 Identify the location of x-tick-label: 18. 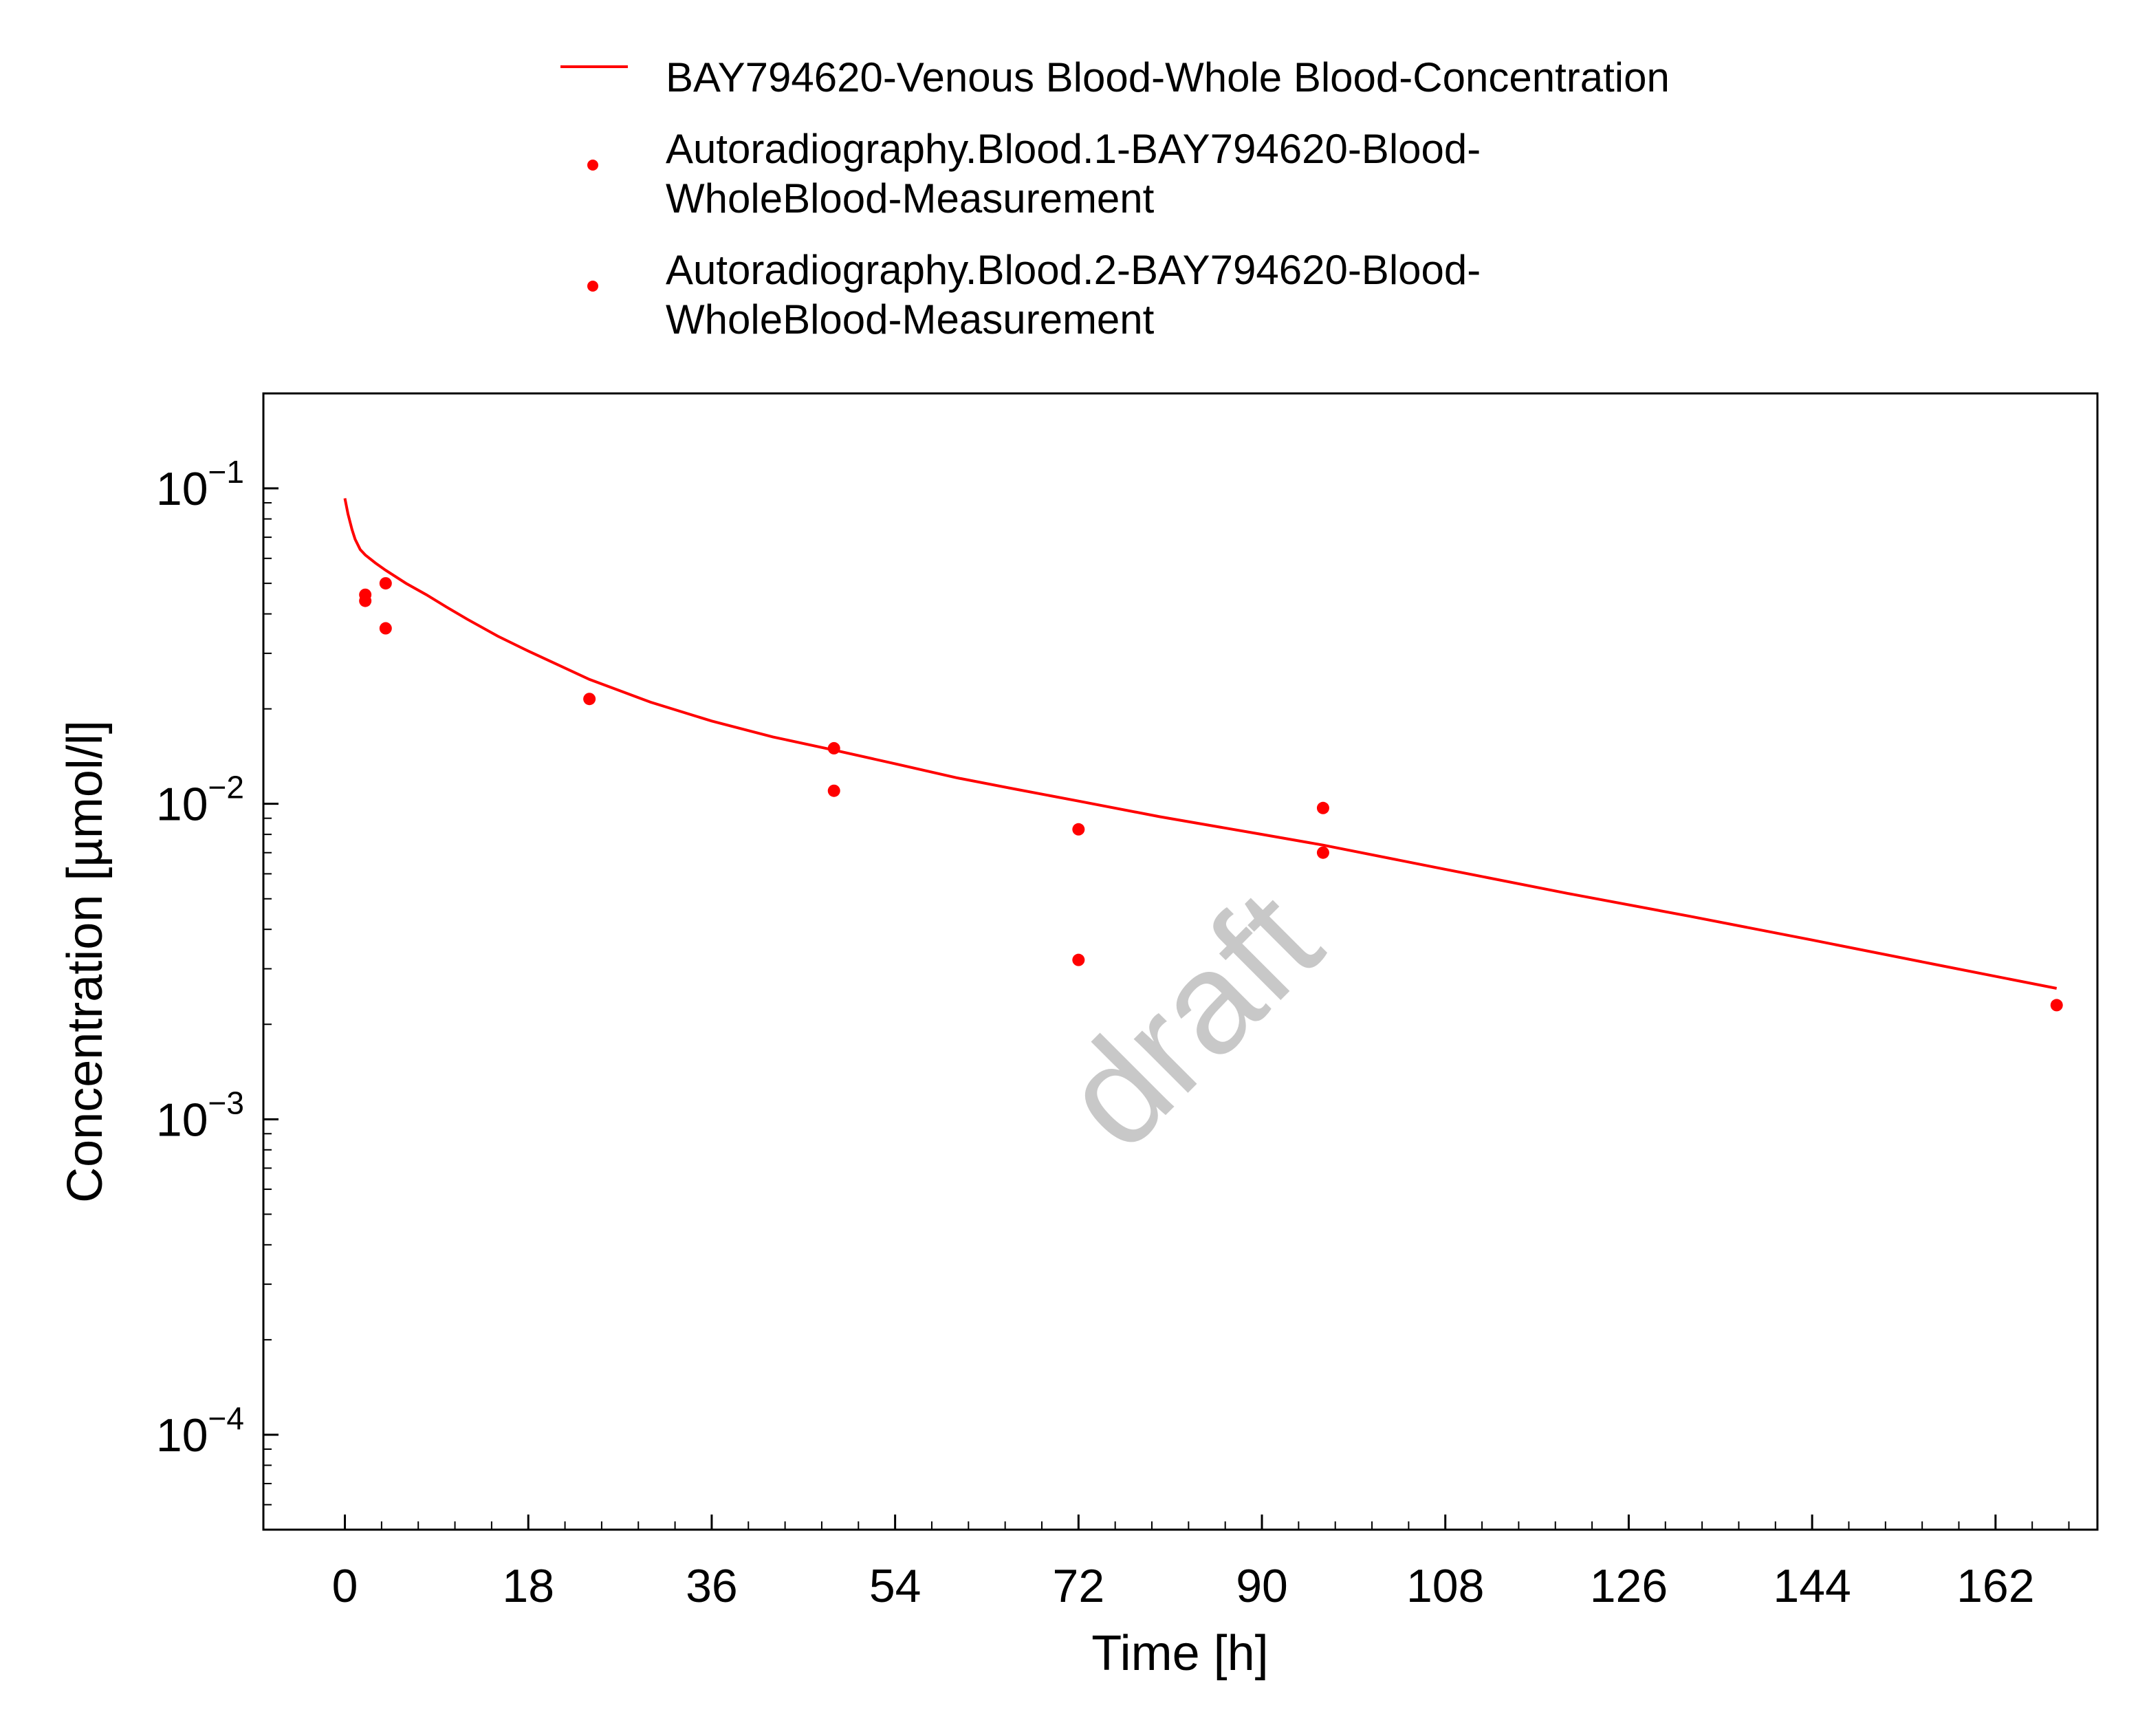
(528, 1586).